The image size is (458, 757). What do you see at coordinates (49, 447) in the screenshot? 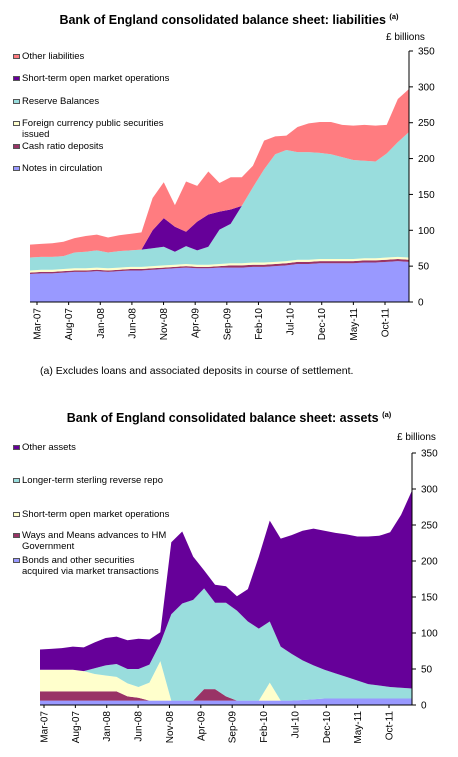
I see `legend-label: Other assets` at bounding box center [49, 447].